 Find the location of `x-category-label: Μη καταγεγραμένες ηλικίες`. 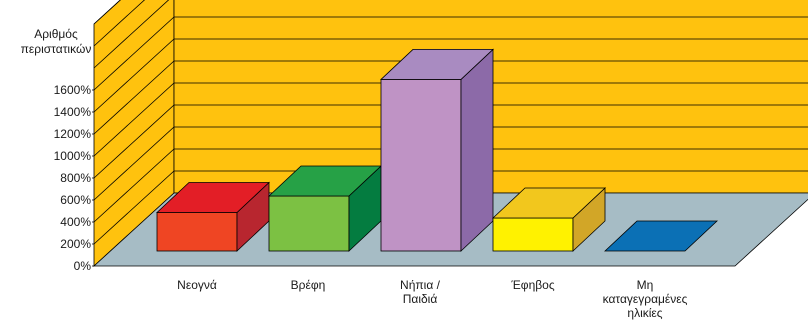

x-category-label: Μη καταγεγραμένες ηλικίες is located at coordinates (645, 299).